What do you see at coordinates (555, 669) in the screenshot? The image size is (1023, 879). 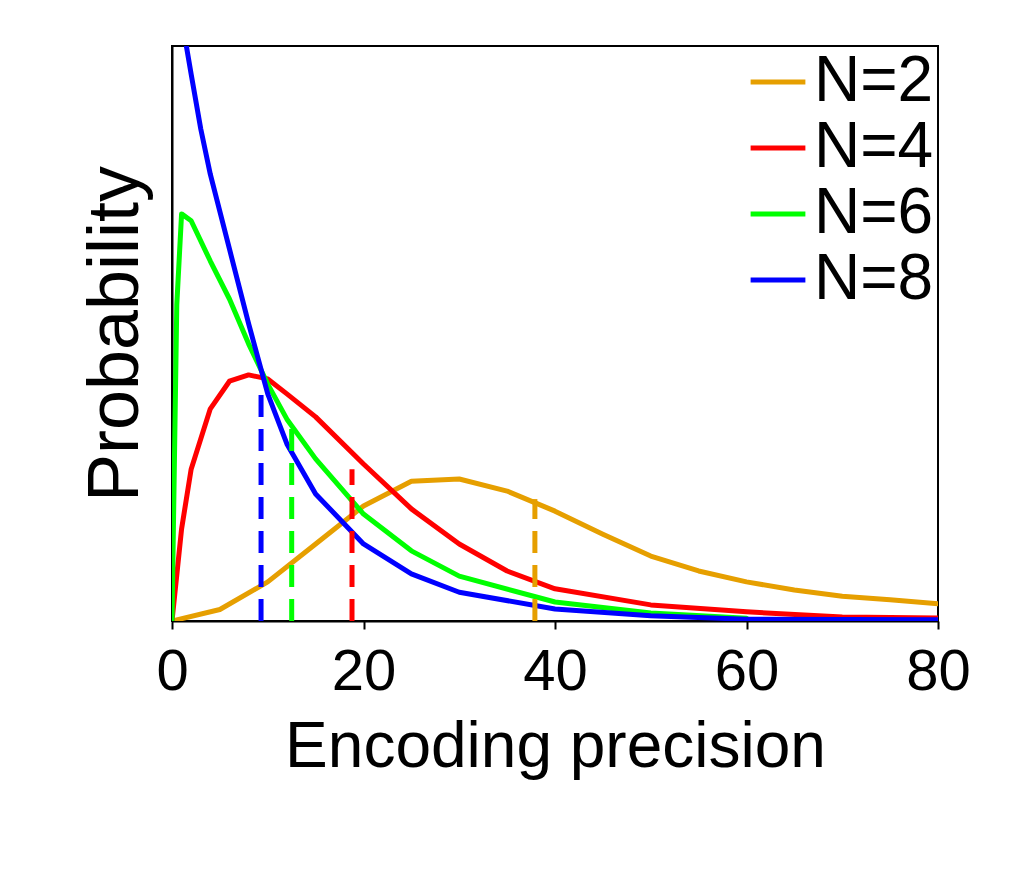 I see `x-tick-label: 40` at bounding box center [555, 669].